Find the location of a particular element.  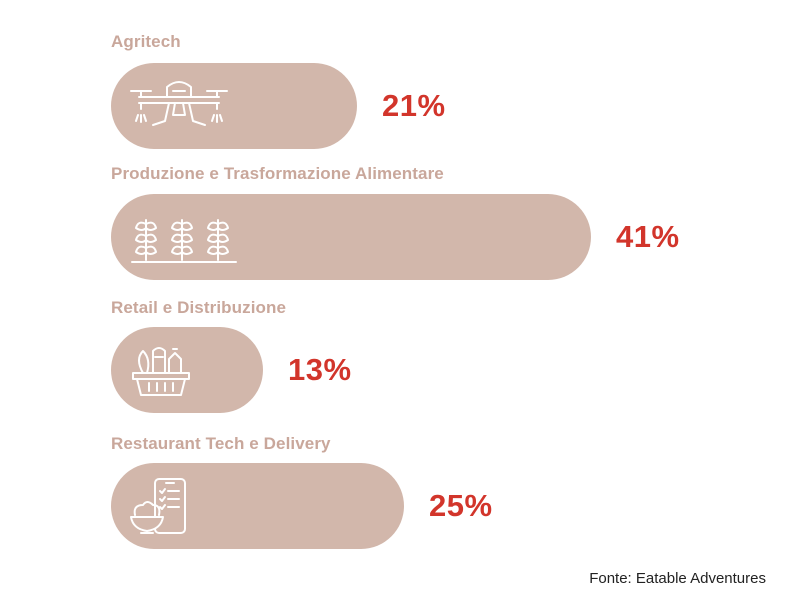

category-label-produzione: Produzione e Trasformazione Alimentare is located at coordinates (277, 173).